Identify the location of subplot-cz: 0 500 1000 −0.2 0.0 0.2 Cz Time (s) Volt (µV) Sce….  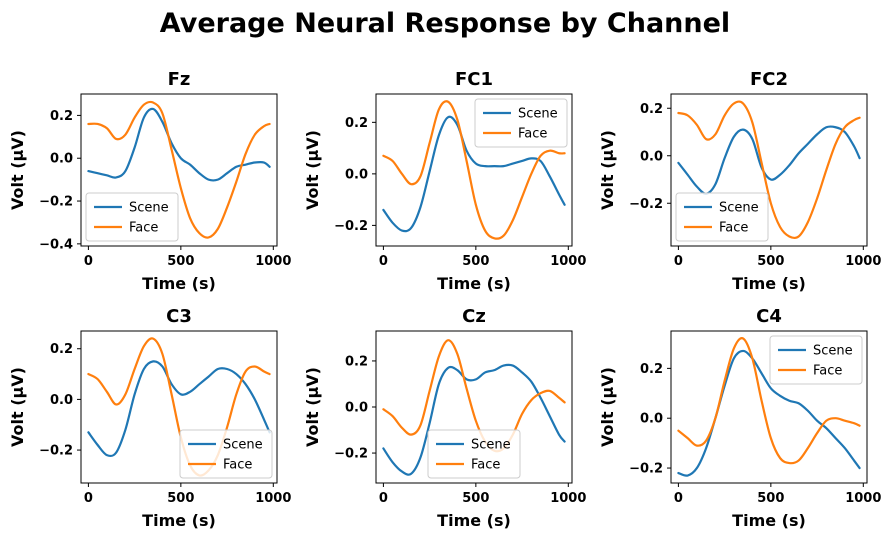
(444, 418).